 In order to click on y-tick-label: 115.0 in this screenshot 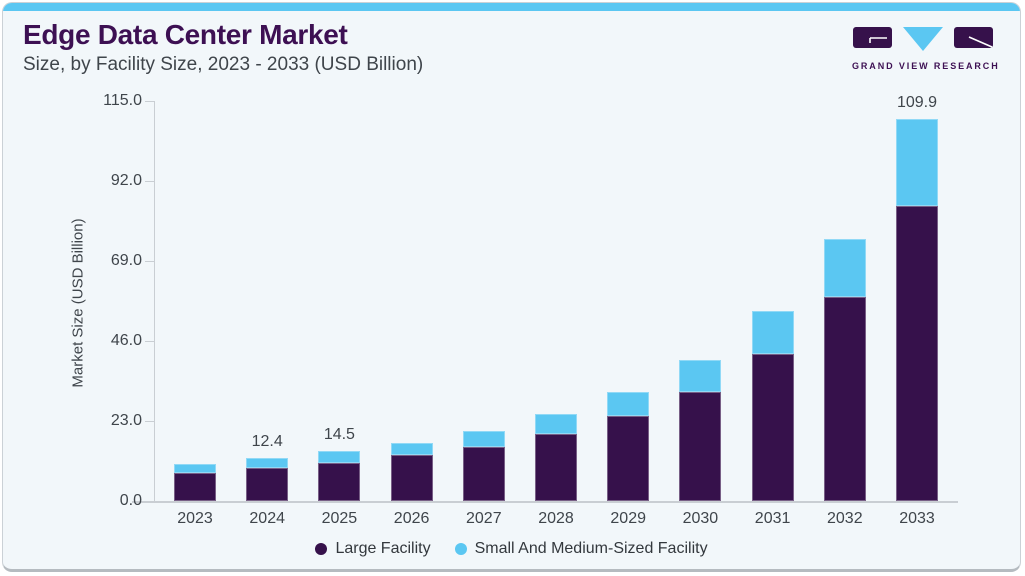, I will do `click(122, 100)`.